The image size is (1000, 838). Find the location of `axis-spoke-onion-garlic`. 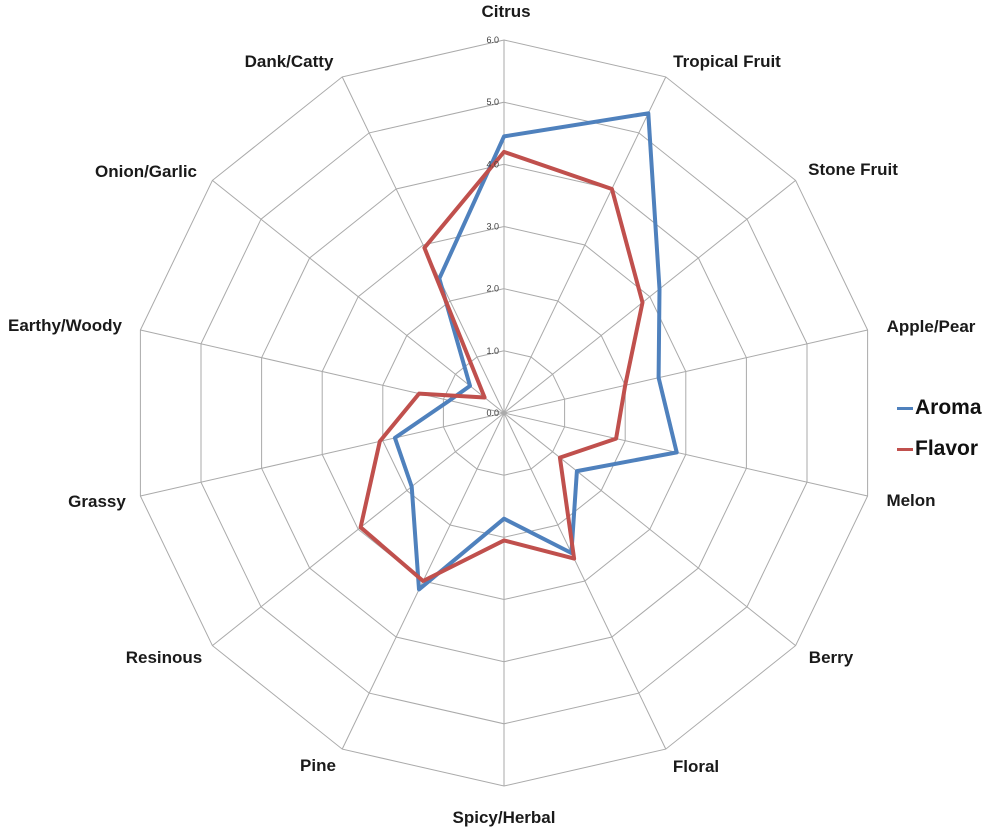

axis-spoke-onion-garlic is located at coordinates (358, 297).